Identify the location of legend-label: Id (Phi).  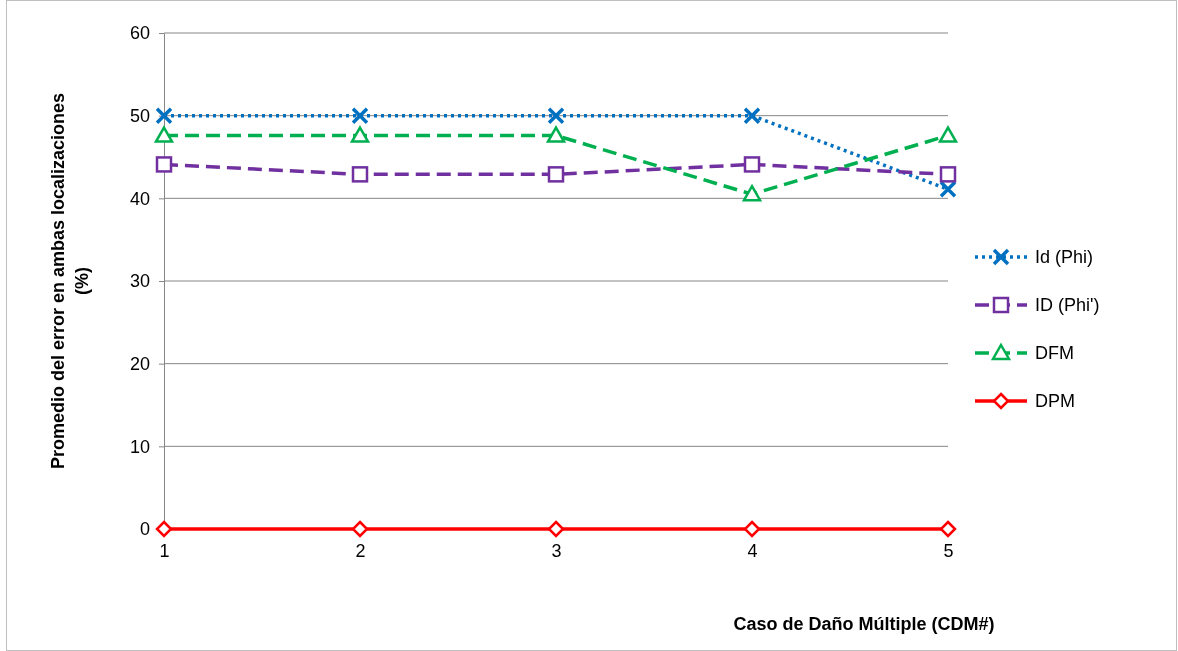
(1064, 257).